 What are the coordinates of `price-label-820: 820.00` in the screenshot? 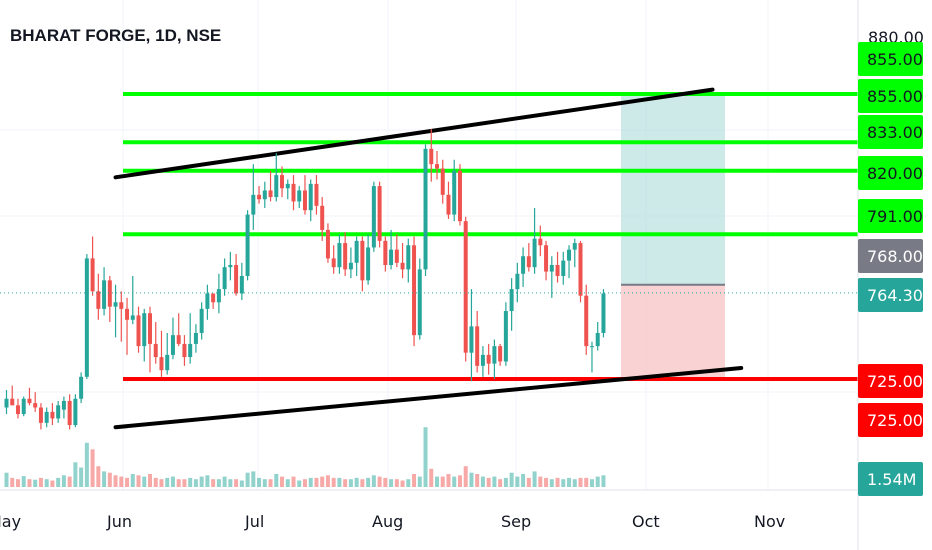 It's located at (890, 173).